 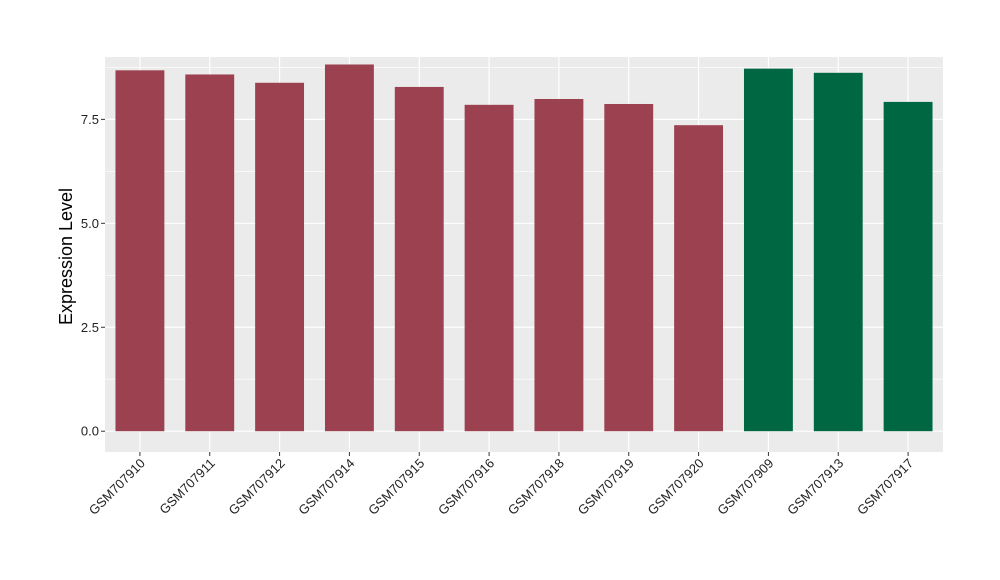 What do you see at coordinates (466, 487) in the screenshot?
I see `x-tick-label: GSM707916` at bounding box center [466, 487].